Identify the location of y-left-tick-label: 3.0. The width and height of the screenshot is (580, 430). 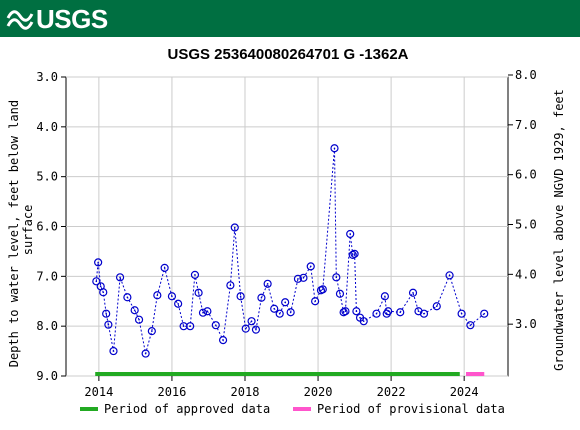
(47, 77).